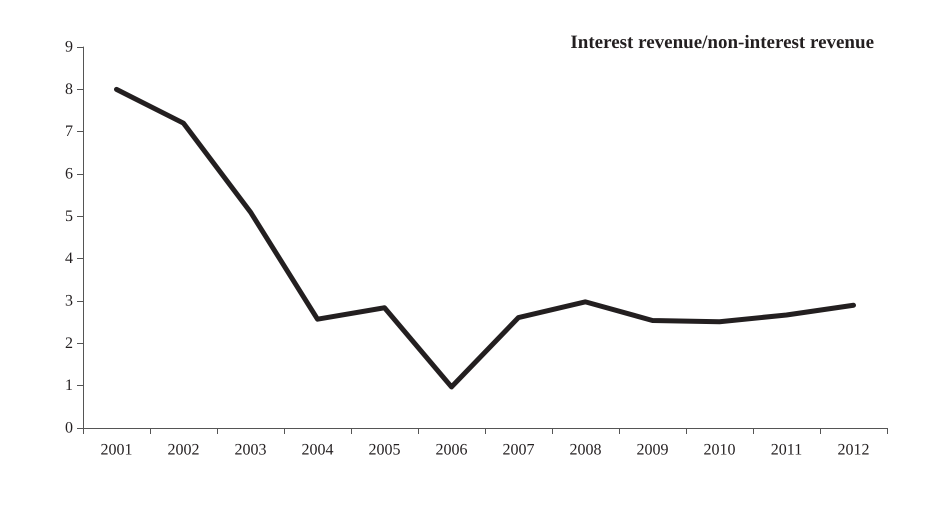  I want to click on x-tick-label: 2012, so click(854, 450).